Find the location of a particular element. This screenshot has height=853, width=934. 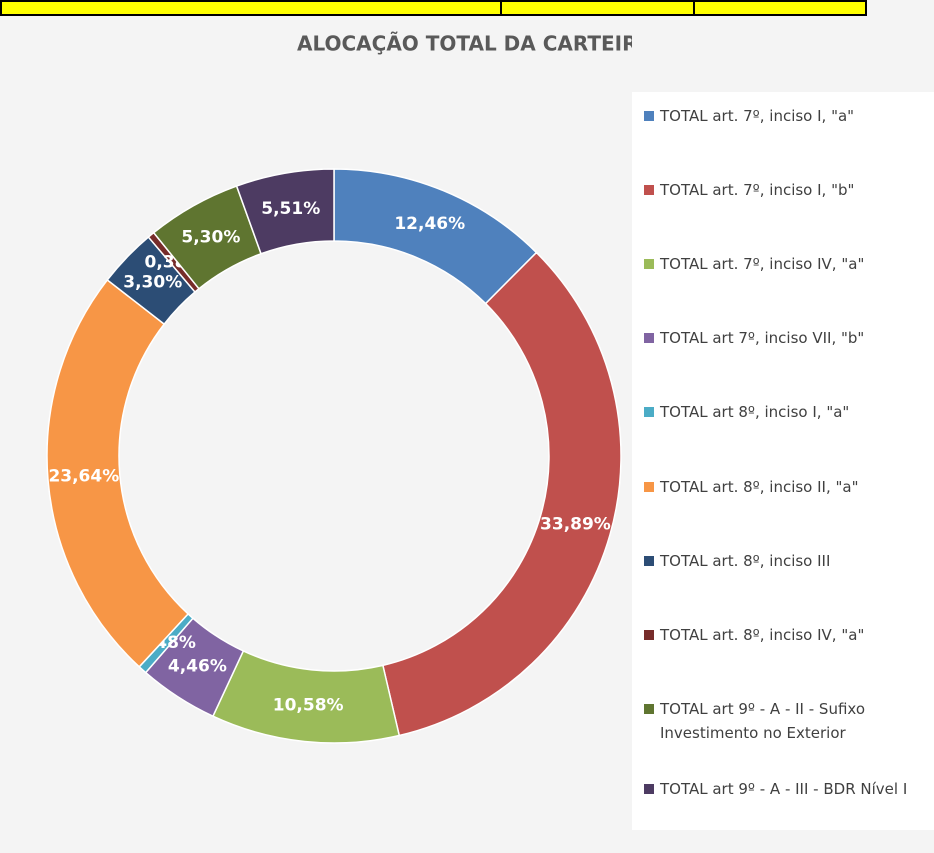

legend-label: TOTAL art. 7º, inciso IV, "a" is located at coordinates (762, 264).